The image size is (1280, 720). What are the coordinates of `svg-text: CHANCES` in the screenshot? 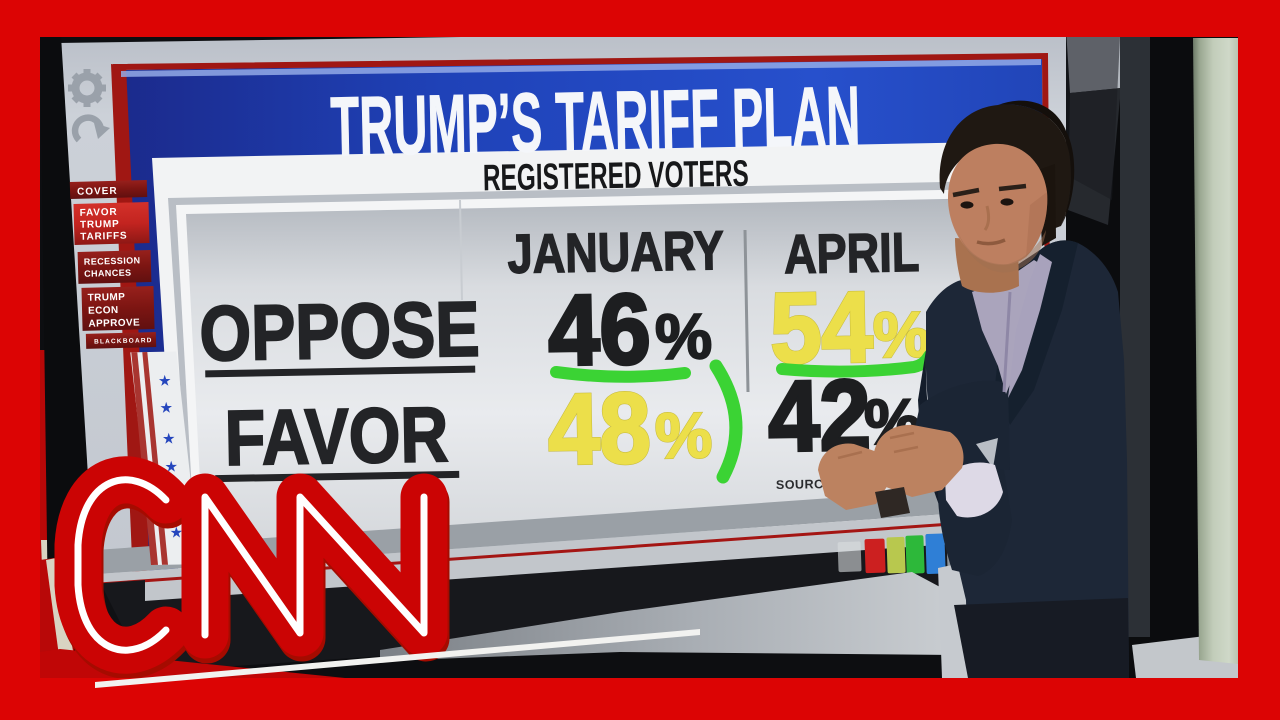 It's located at (108, 273).